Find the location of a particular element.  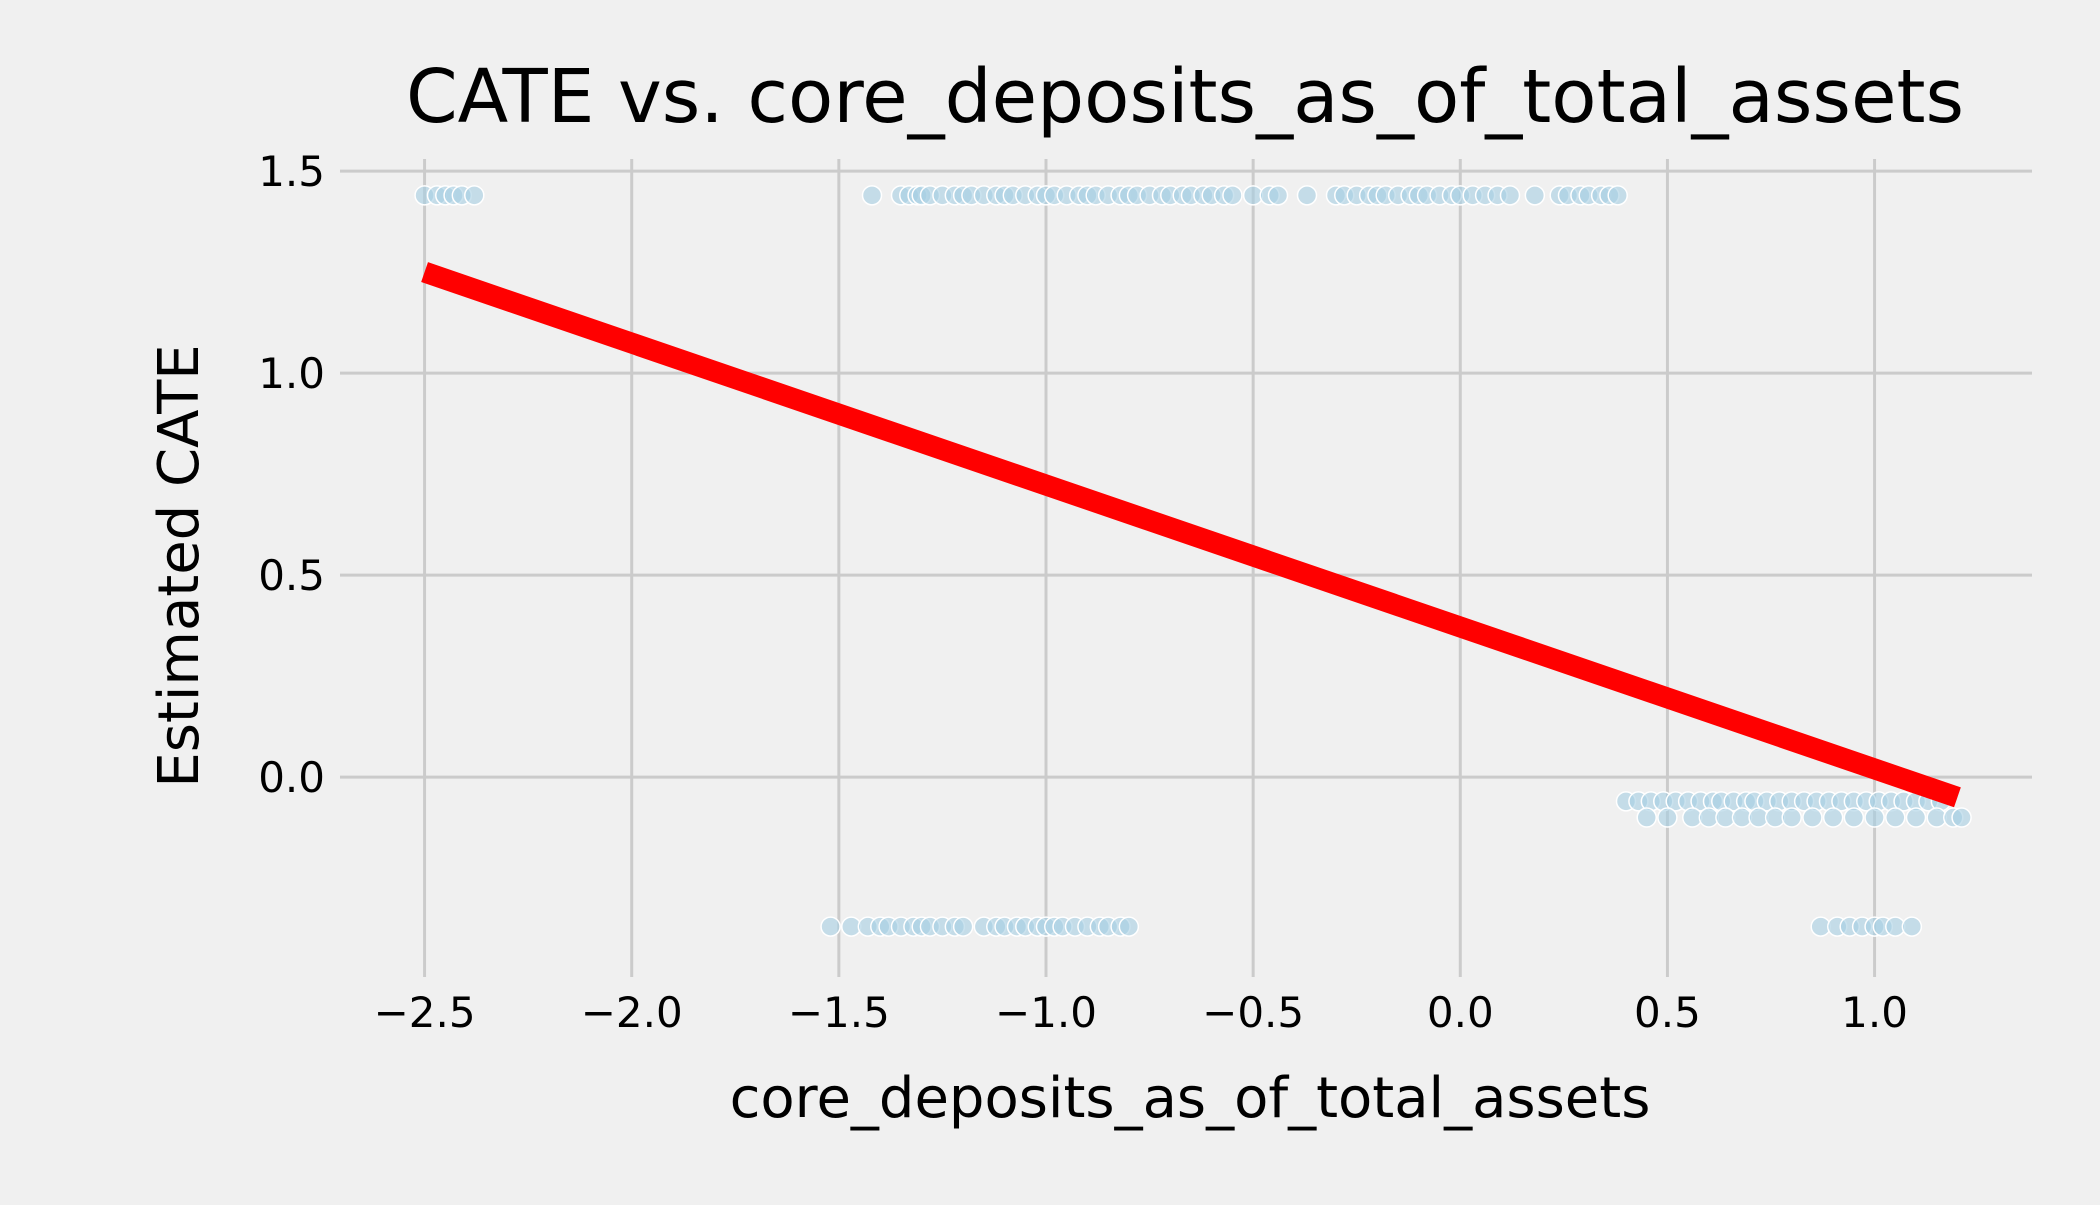

x-tick-label: −2.5 is located at coordinates (425, 1012).